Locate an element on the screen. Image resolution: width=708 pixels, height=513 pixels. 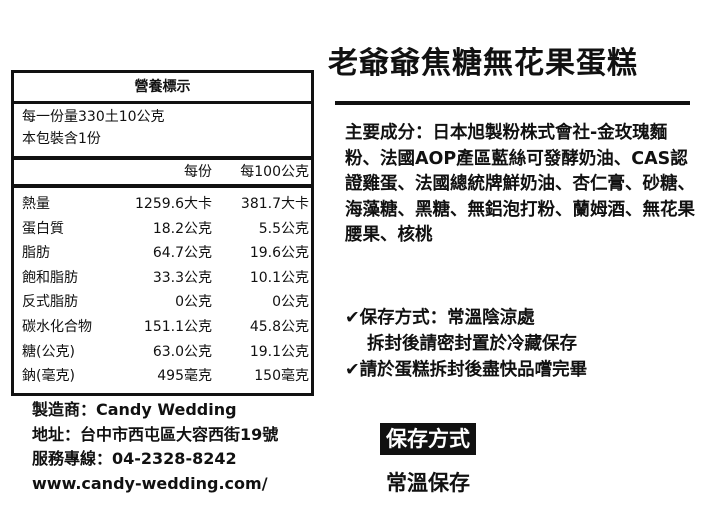
servings-per-package: 本包裝含1份 is located at coordinates (61, 139).